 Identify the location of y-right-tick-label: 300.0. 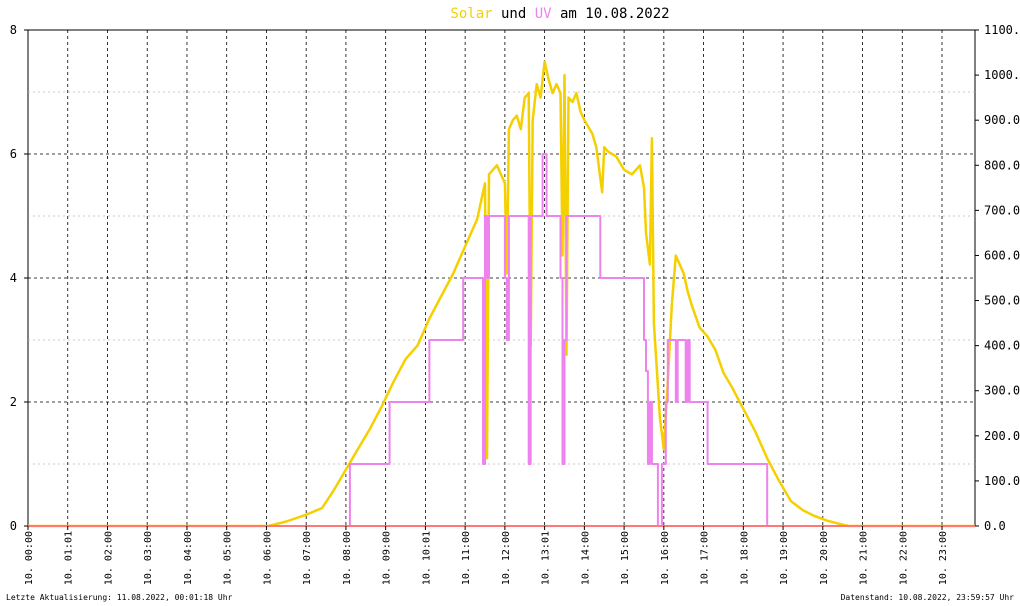
(1002, 391).